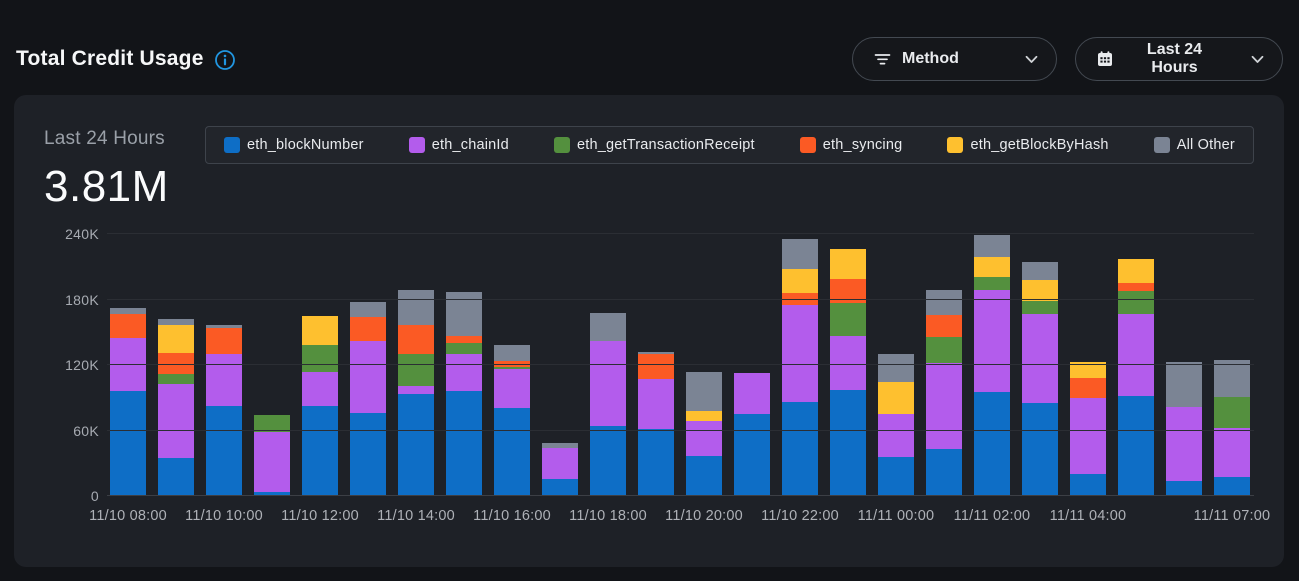 Image resolution: width=1299 pixels, height=581 pixels. What do you see at coordinates (1179, 59) in the screenshot?
I see `date-range-button: Last 24 Hours` at bounding box center [1179, 59].